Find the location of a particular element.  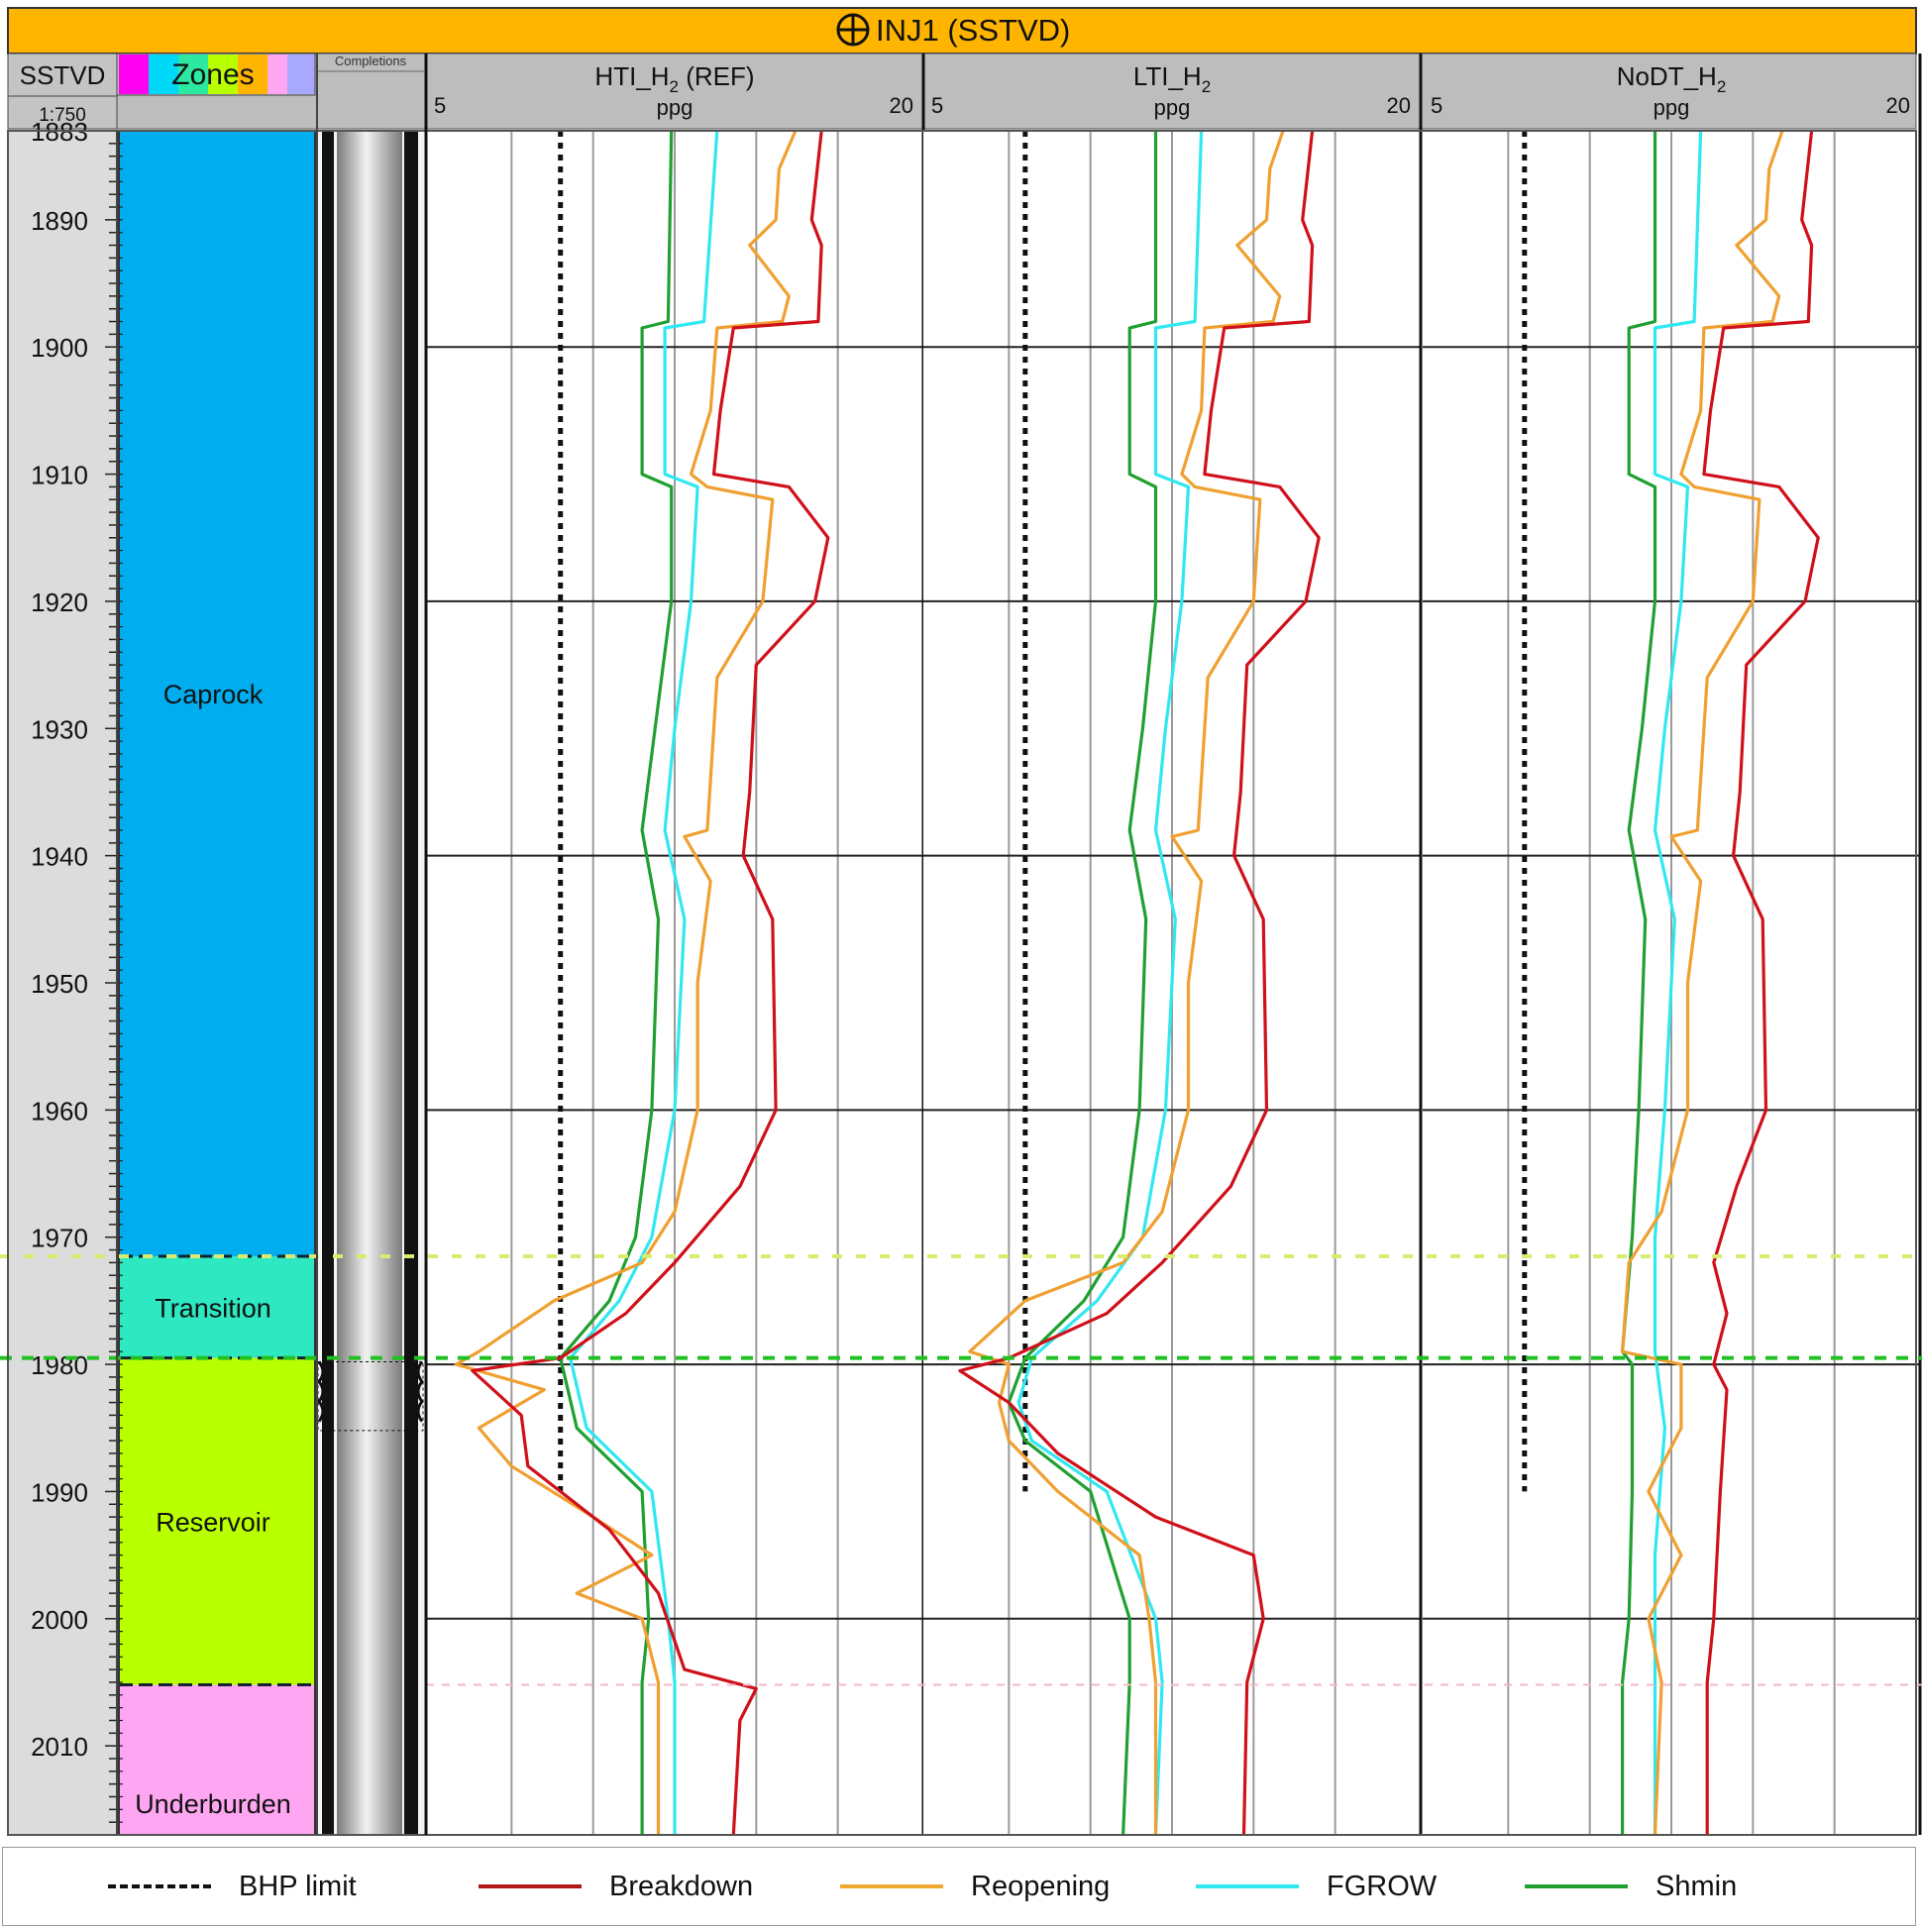

depth-label: 1950 is located at coordinates (60, 984).